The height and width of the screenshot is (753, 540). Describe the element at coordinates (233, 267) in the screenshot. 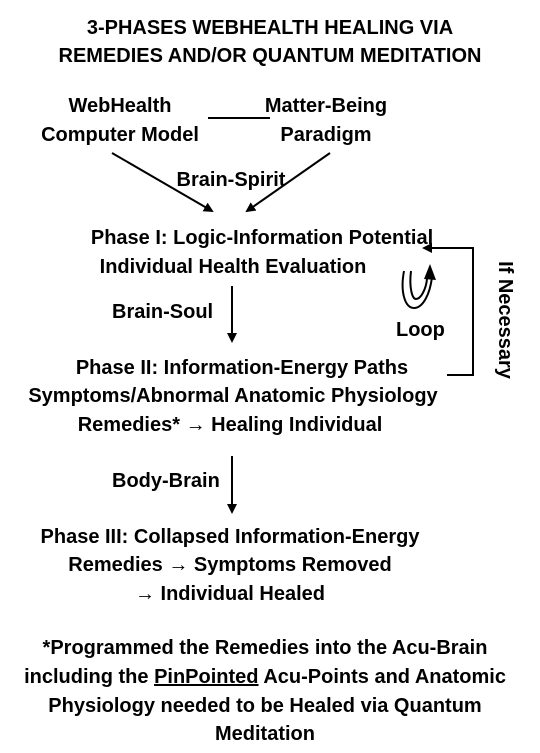

I see `phase1-line-2: Individual Health Evaluation` at that location.